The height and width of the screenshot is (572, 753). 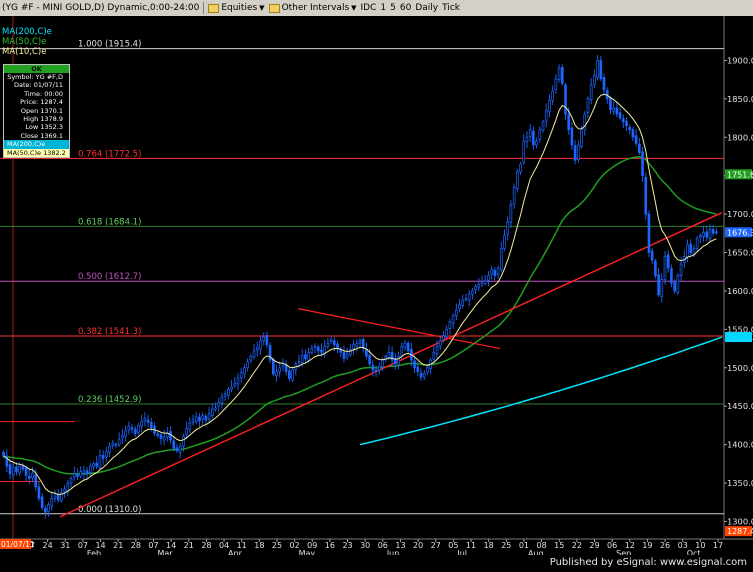 What do you see at coordinates (489, 545) in the screenshot?
I see `date-tick-label: 18` at bounding box center [489, 545].